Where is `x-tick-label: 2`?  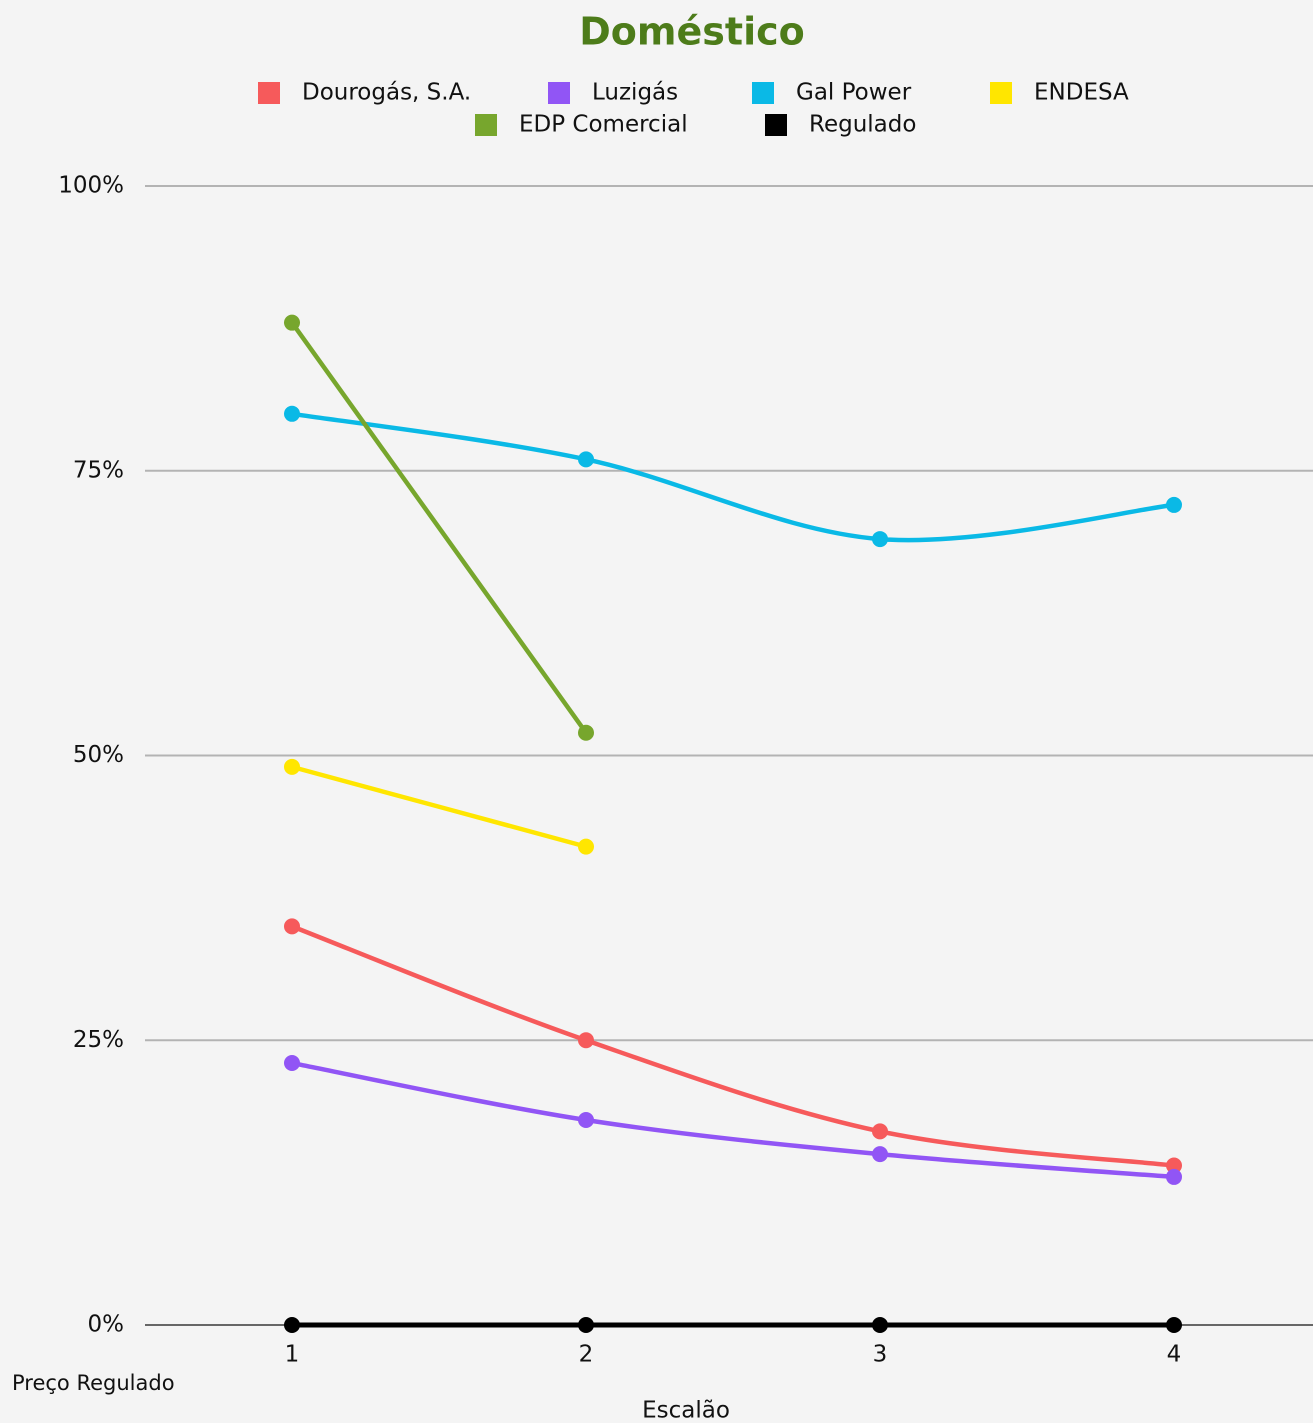
x-tick-label: 2 is located at coordinates (586, 1355).